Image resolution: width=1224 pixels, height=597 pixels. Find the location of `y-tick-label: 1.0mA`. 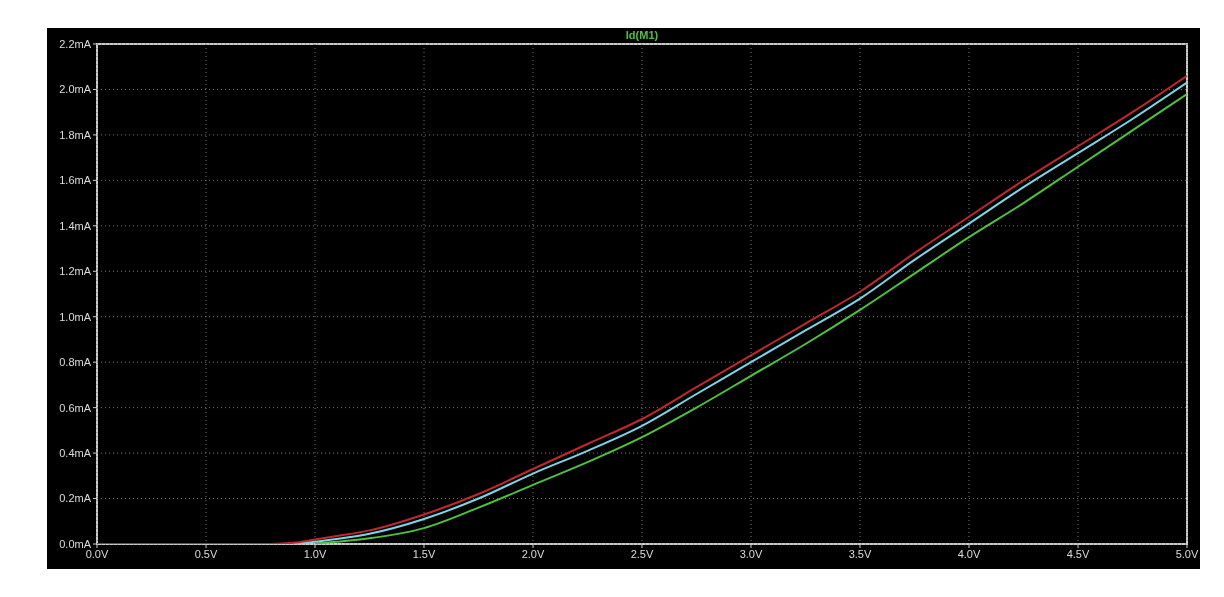

y-tick-label: 1.0mA is located at coordinates (75, 316).